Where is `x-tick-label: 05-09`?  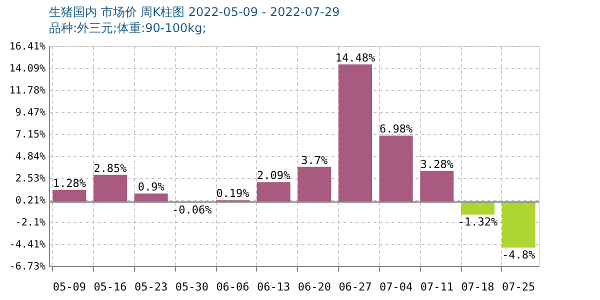
x-tick-label: 05-09 is located at coordinates (69, 287).